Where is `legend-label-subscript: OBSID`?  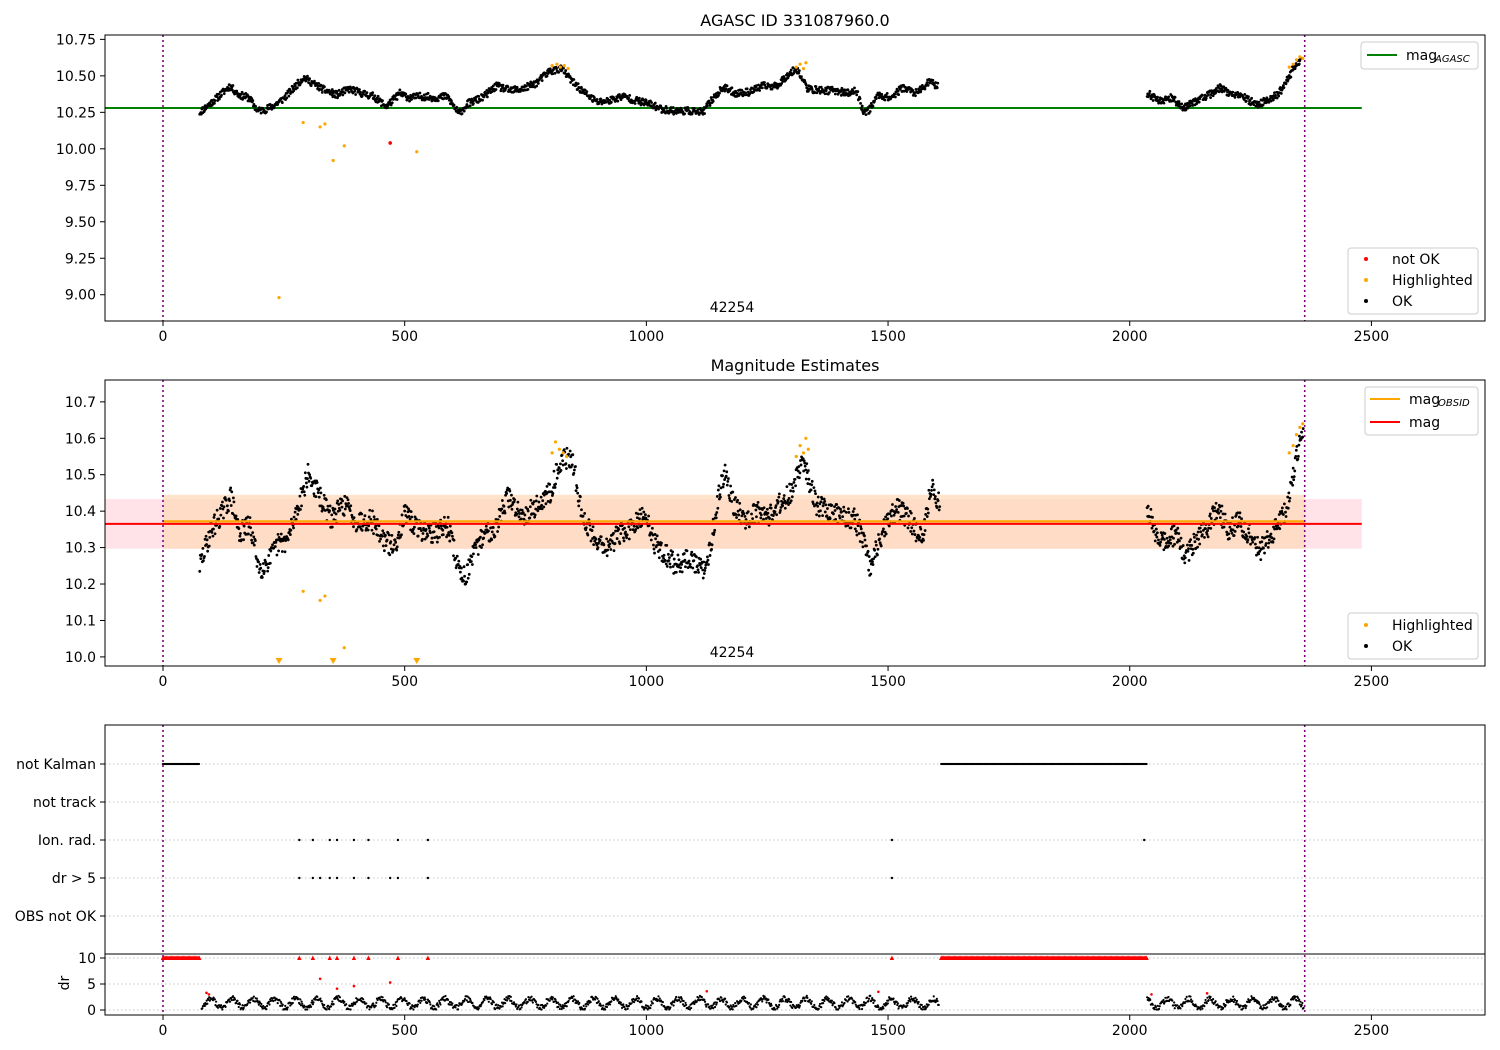 legend-label-subscript: OBSID is located at coordinates (1454, 403).